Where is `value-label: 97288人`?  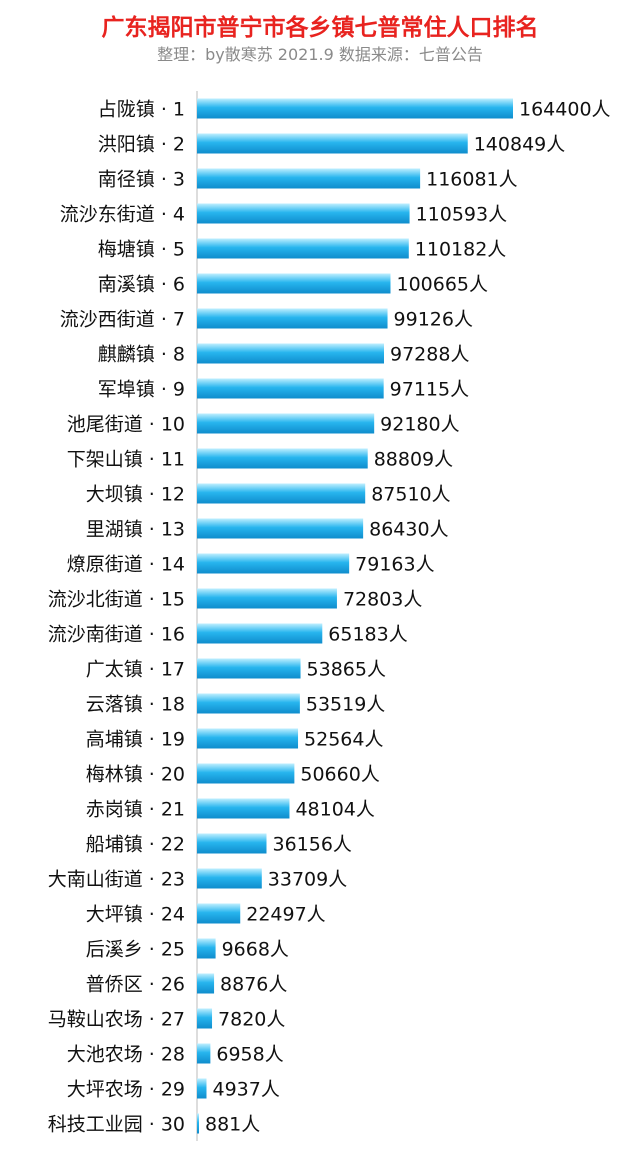 value-label: 97288人 is located at coordinates (429, 355).